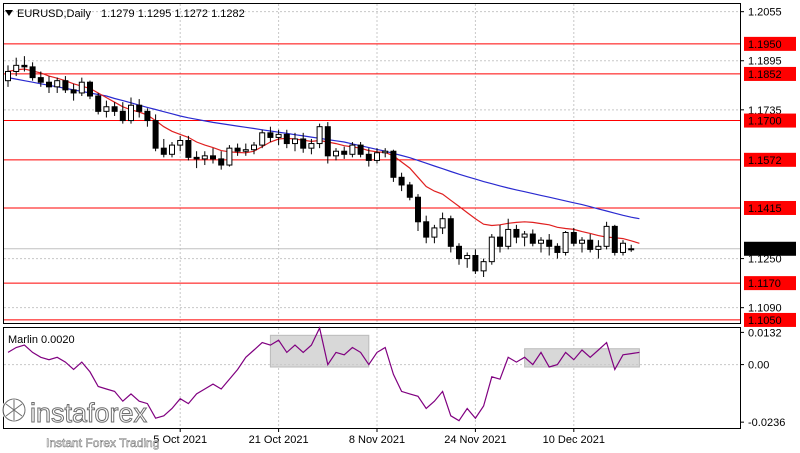 The width and height of the screenshot is (800, 453). I want to click on y-tick-label: 1.2055, so click(765, 13).